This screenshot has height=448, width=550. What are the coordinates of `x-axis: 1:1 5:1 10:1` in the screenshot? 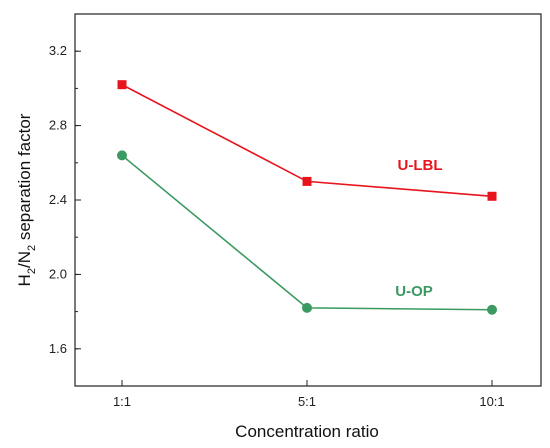 It's located at (309, 394).